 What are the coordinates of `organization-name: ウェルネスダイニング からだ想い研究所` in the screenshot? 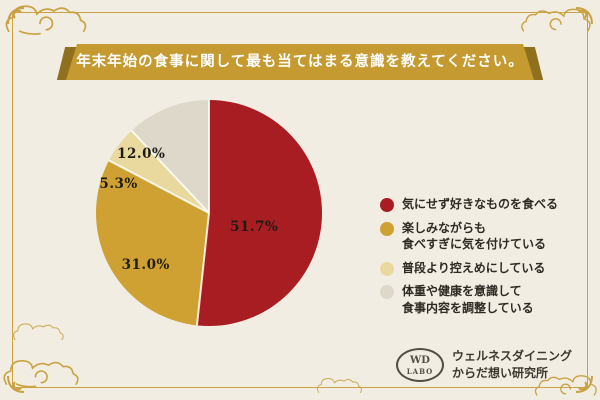 It's located at (512, 365).